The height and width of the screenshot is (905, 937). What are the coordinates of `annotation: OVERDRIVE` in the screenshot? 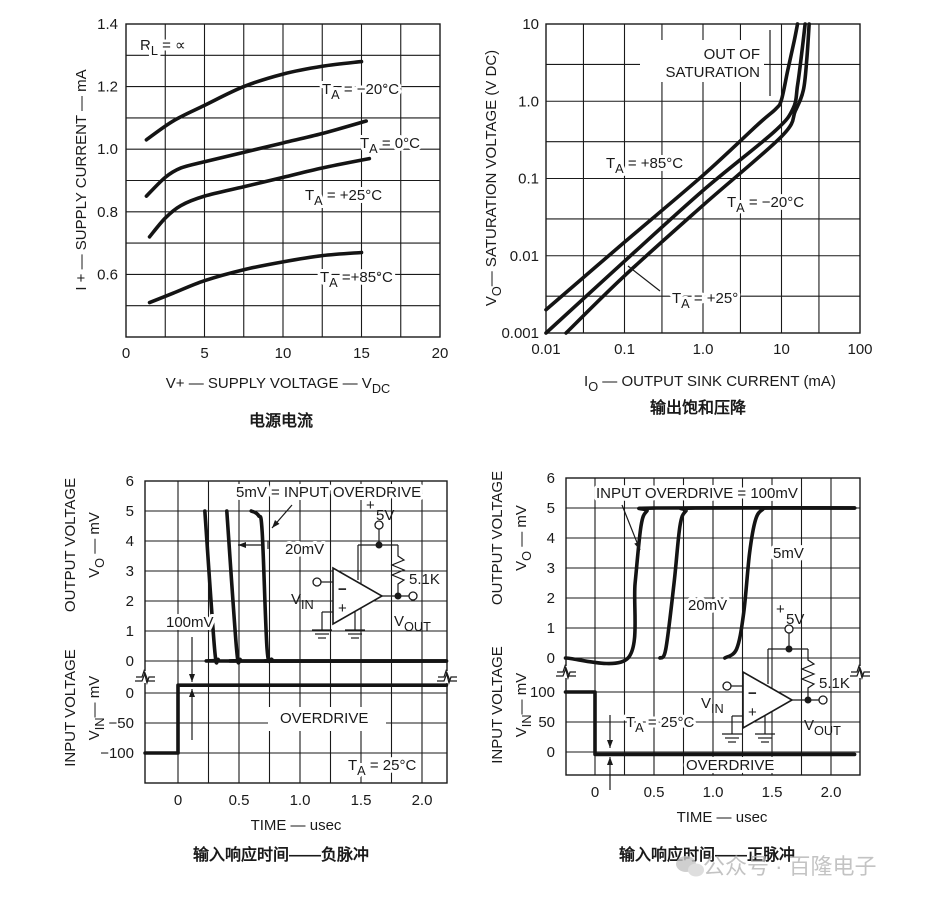 It's located at (730, 765).